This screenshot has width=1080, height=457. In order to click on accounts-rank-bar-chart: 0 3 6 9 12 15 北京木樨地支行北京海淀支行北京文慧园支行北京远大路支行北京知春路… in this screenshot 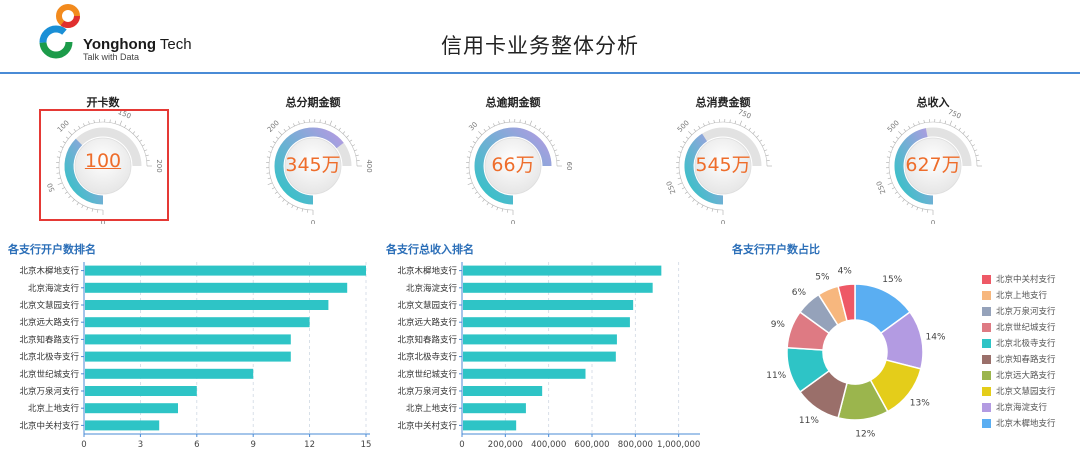, I will do `click(195, 356)`.